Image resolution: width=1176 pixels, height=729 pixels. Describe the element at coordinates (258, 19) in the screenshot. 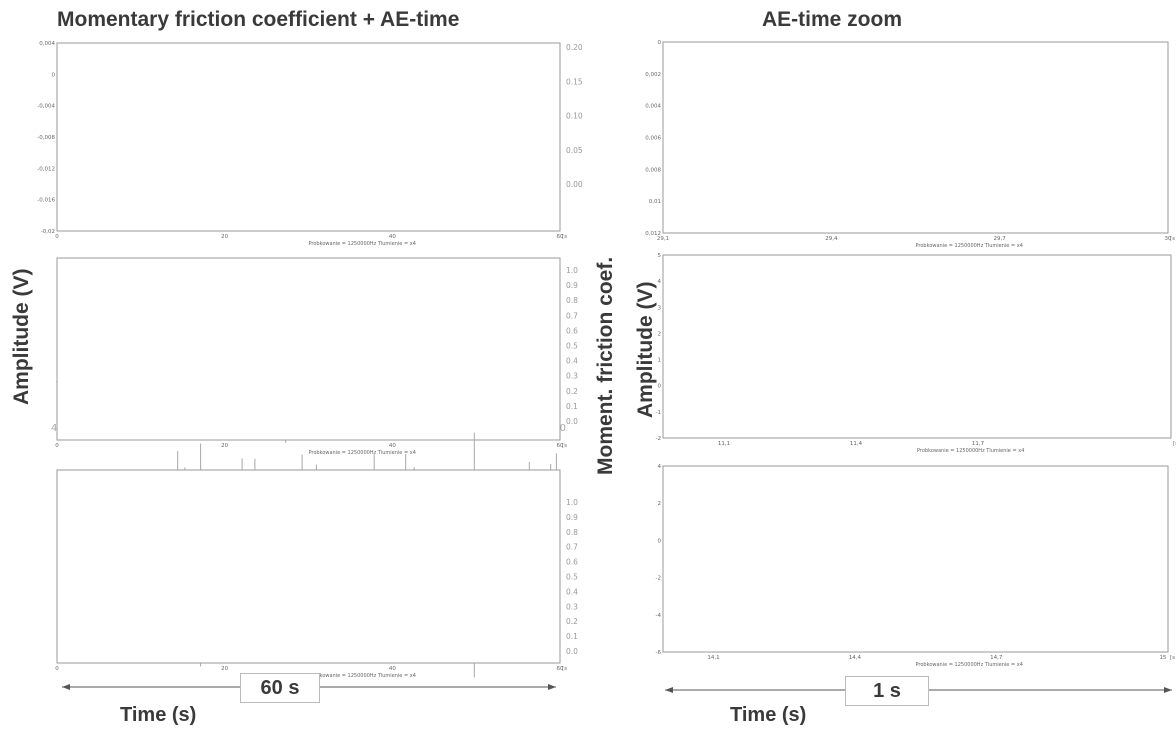

I see `left-title: Momentary friction coefficient + AE-time` at that location.